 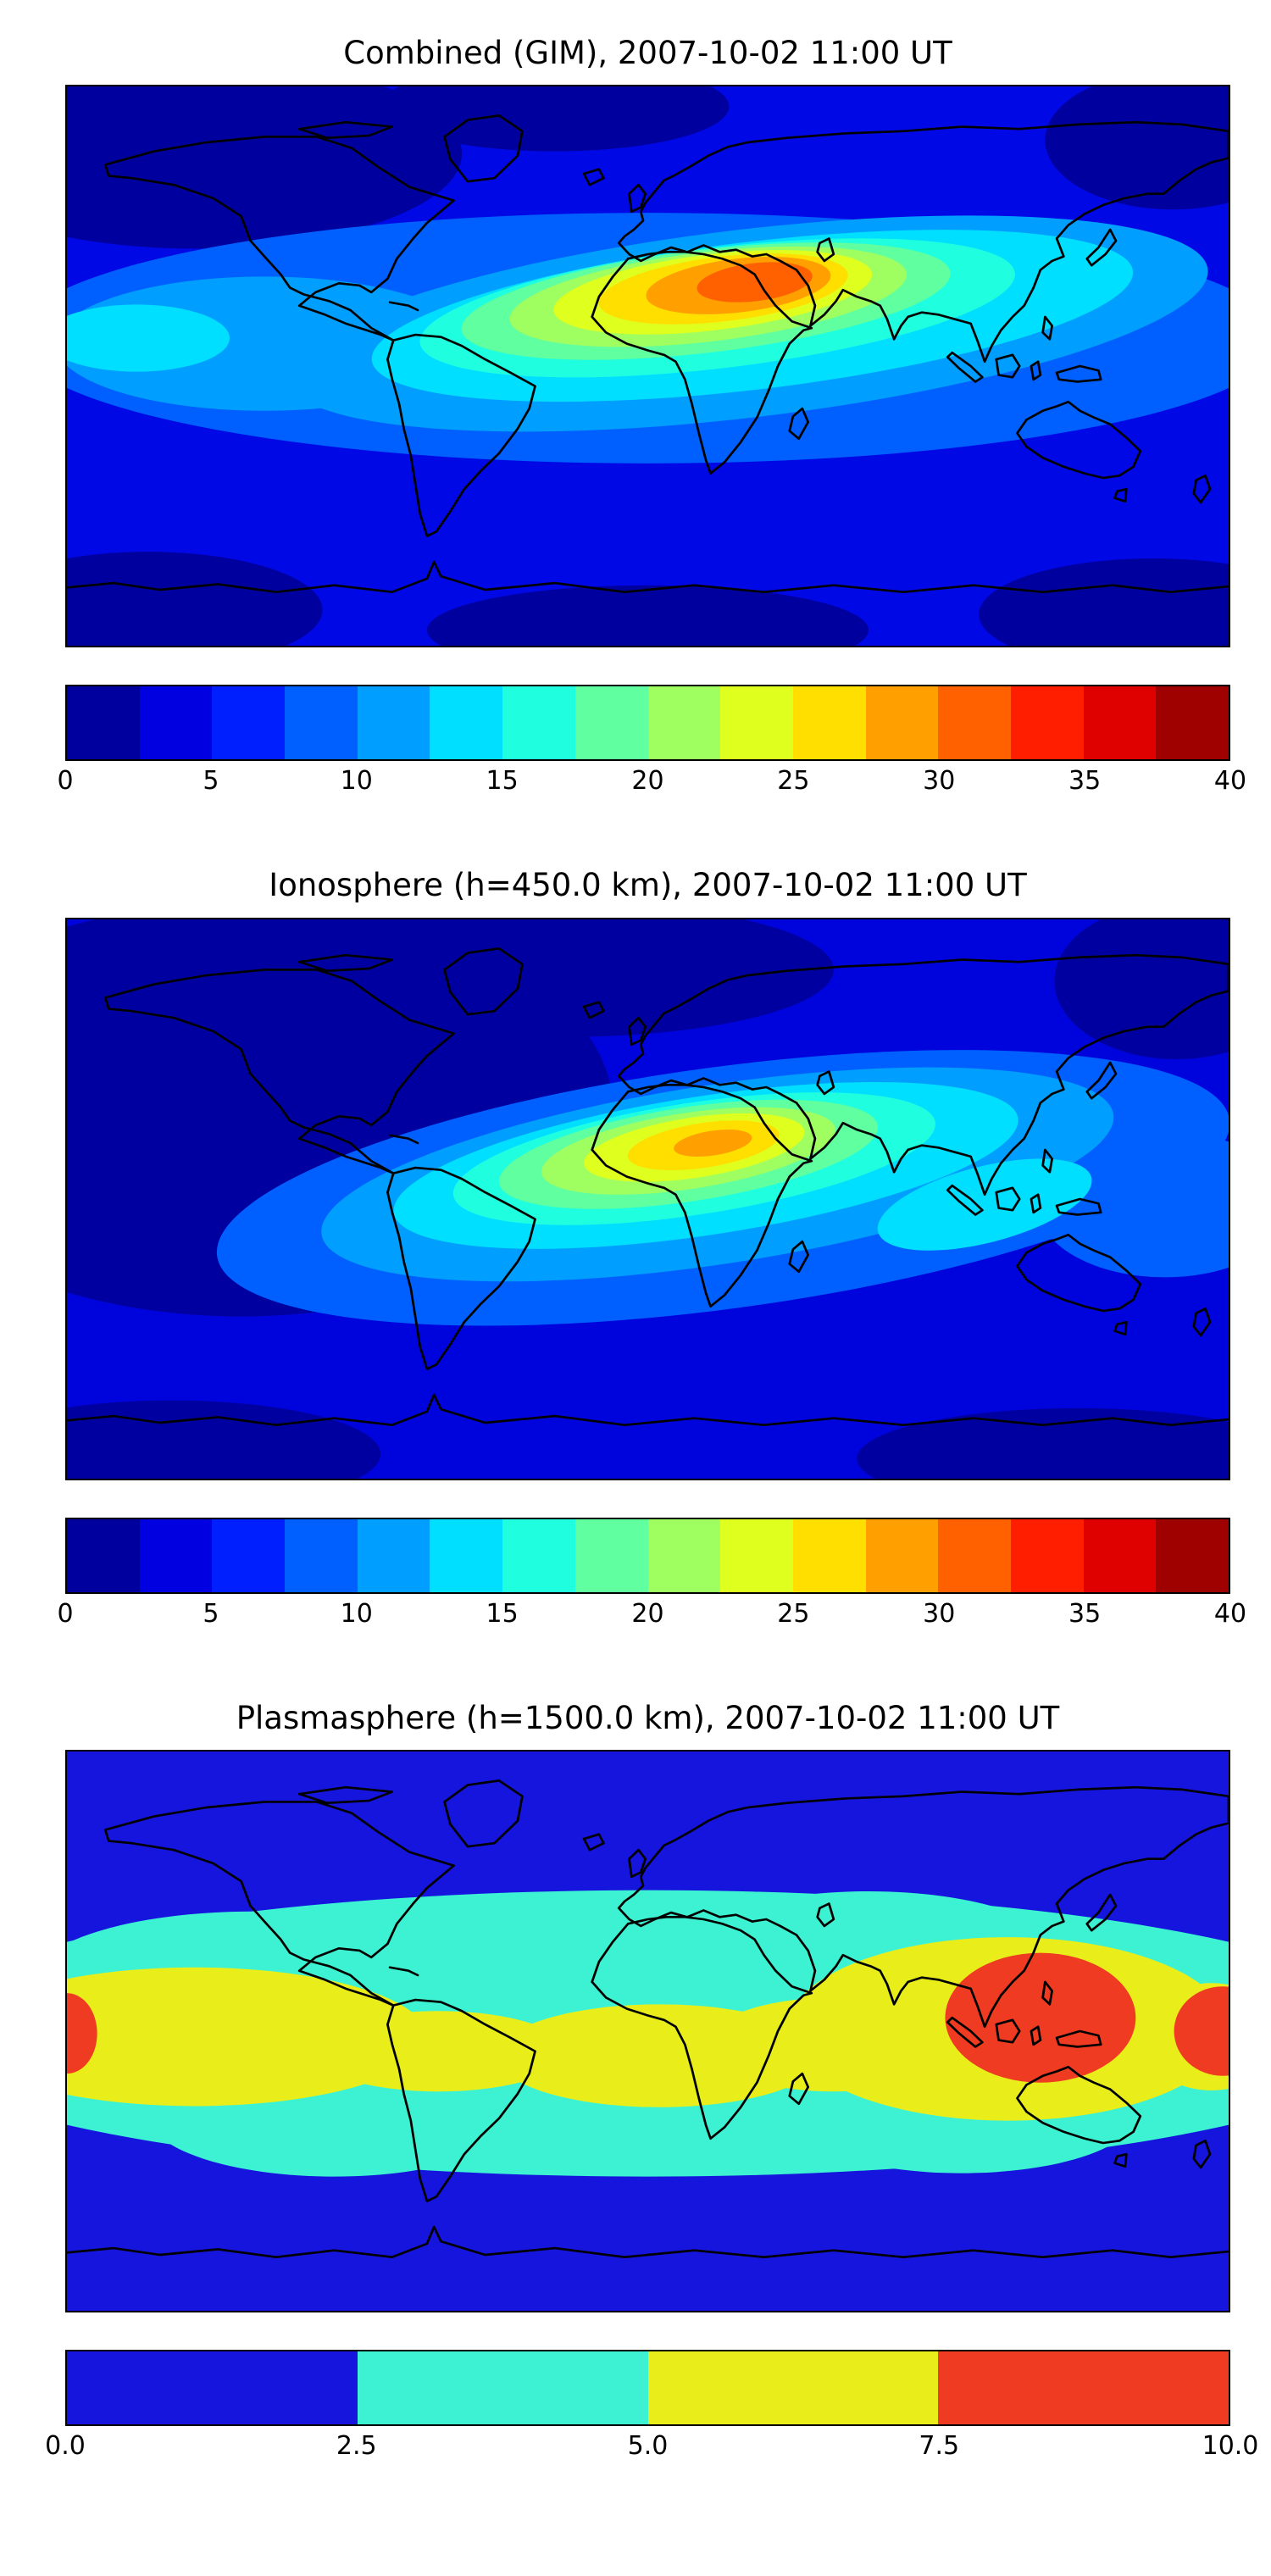 I want to click on colorbar-wrap: 0.0 2.5 5.0 7.5 10.0, so click(x=651, y=2408).